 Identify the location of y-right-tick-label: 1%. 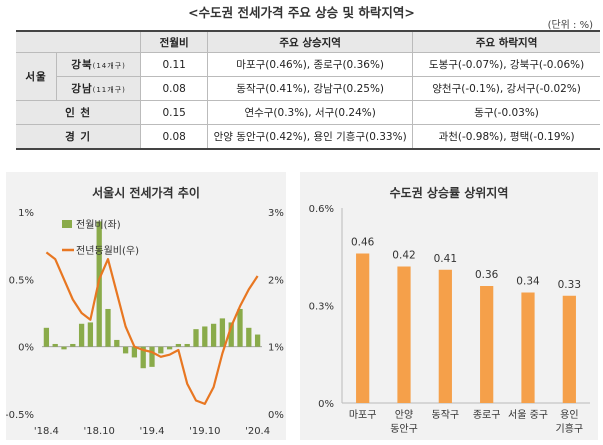
(276, 348).